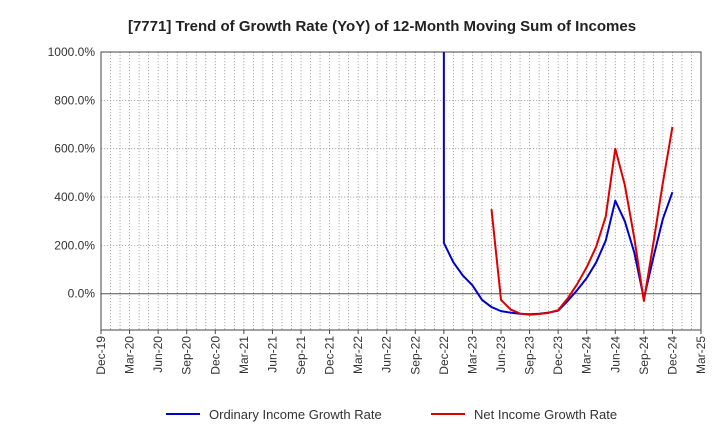 The image size is (720, 440). Describe the element at coordinates (358, 355) in the screenshot. I see `x-tick-label: Mar-22` at that location.